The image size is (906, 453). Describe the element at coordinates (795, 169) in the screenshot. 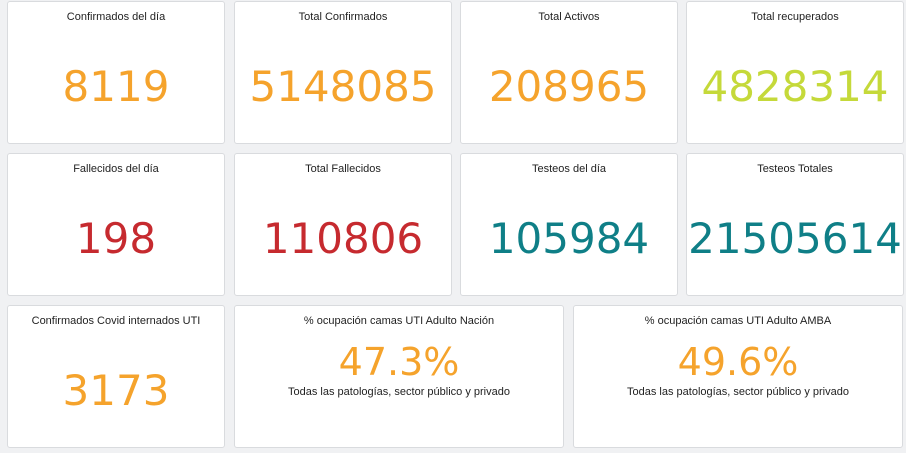

I see `card-title: Testeos Totales` at that location.